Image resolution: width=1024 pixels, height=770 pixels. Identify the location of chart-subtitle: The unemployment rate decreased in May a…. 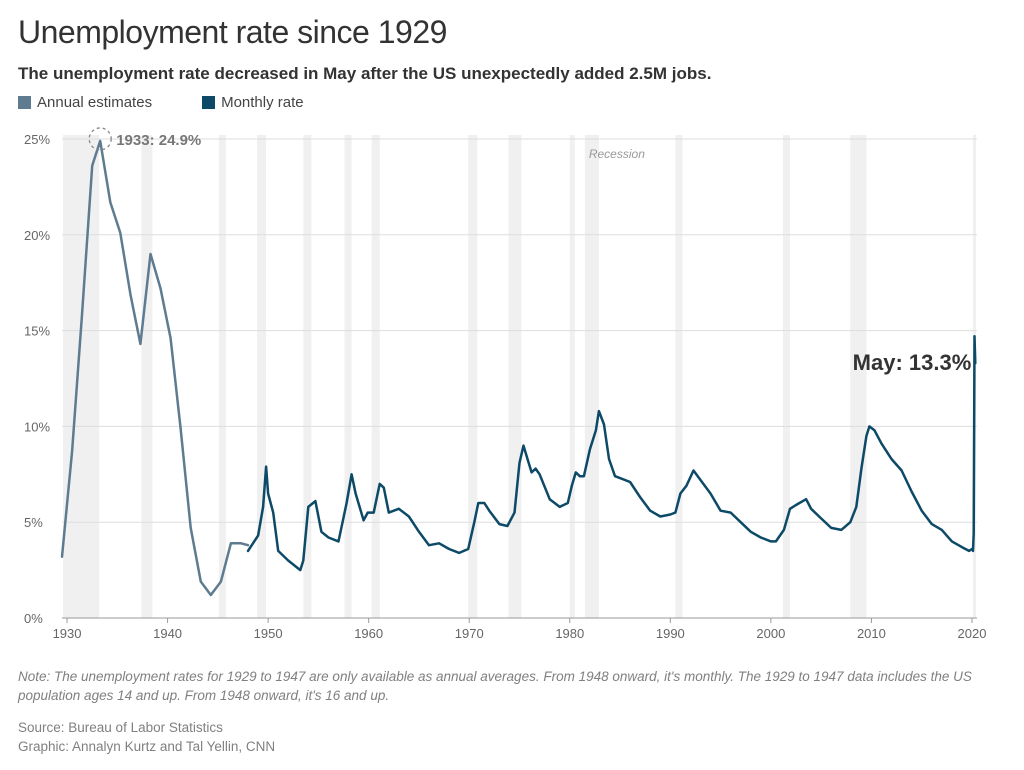
(365, 73).